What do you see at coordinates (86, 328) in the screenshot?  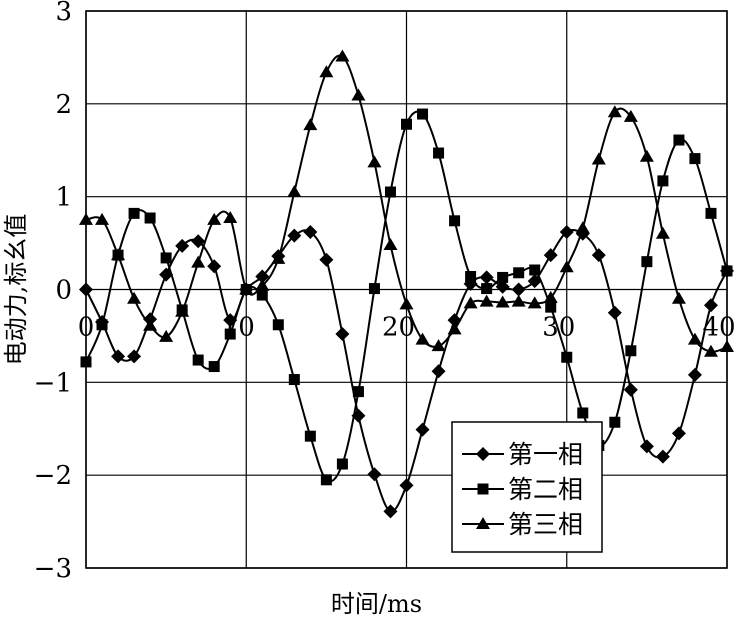 I see `x-tick-label: 0` at bounding box center [86, 328].